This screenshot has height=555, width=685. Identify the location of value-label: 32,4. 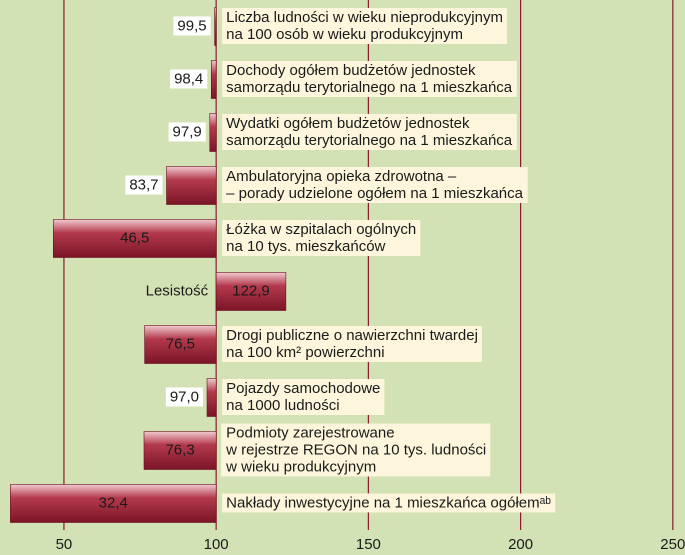
(113, 502).